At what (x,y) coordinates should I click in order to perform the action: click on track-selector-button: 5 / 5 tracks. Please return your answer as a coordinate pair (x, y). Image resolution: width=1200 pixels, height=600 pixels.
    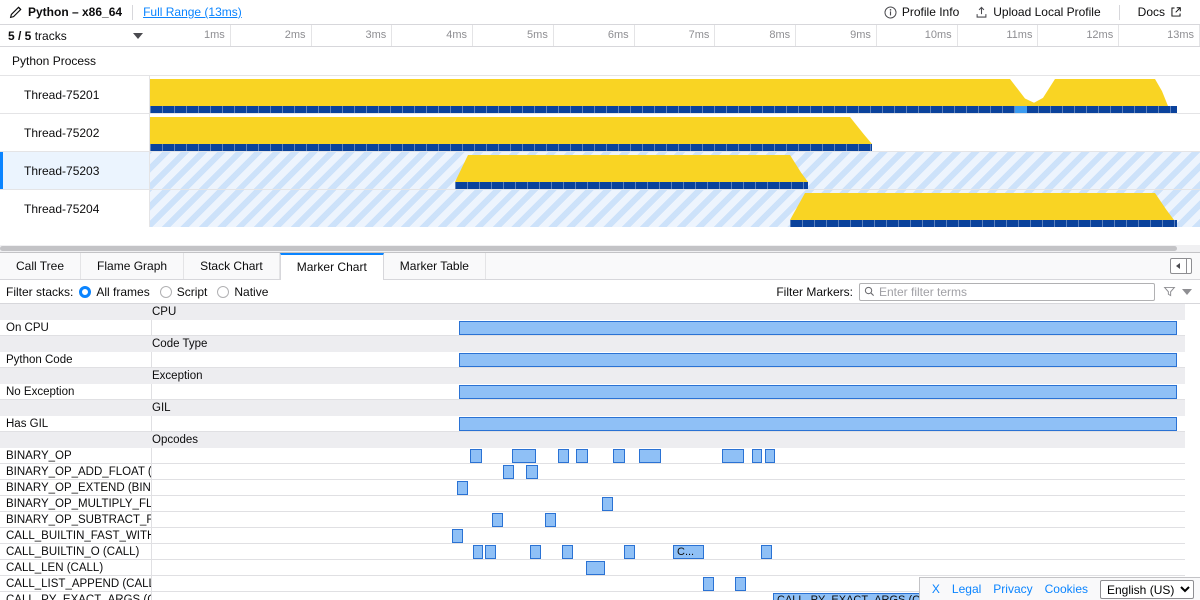
    Looking at the image, I should click on (75, 35).